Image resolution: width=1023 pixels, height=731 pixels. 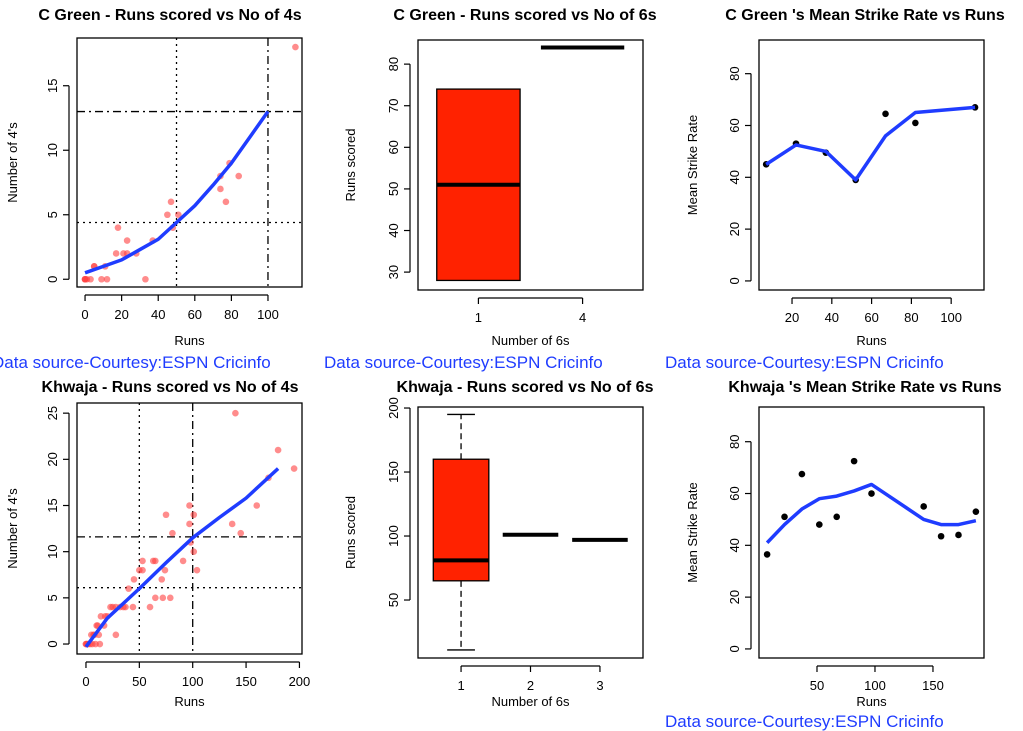 I want to click on chart-title: C Green - Runs scored vs No of 6s, so click(x=524, y=15).